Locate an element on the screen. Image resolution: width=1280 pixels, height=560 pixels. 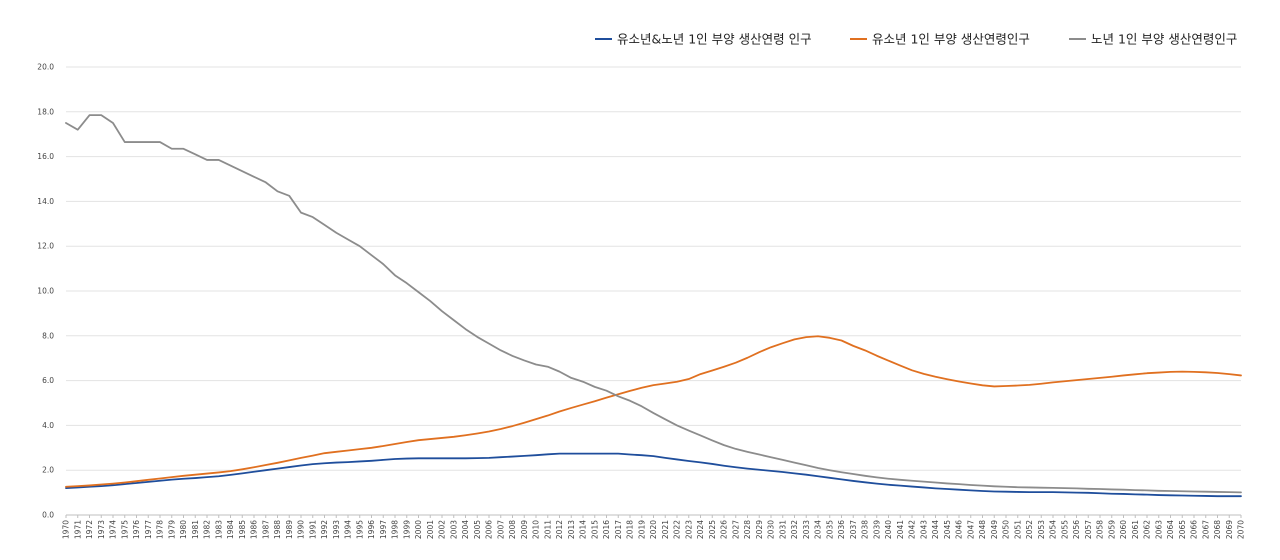
x-tick-label: 2033 is located at coordinates (806, 529).